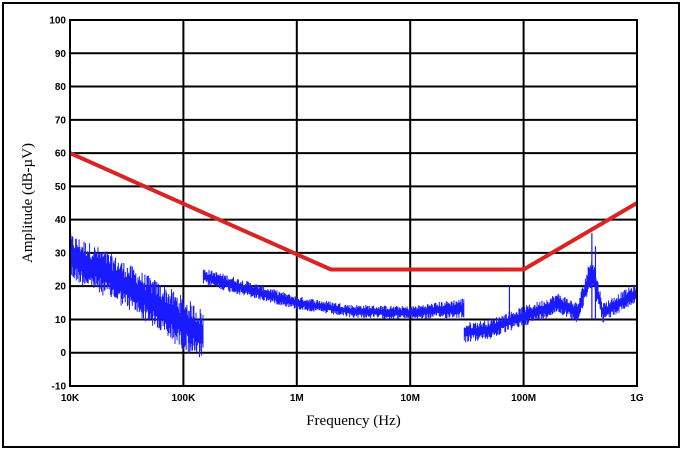 The height and width of the screenshot is (452, 684). I want to click on x-tick-label: 1G, so click(637, 398).